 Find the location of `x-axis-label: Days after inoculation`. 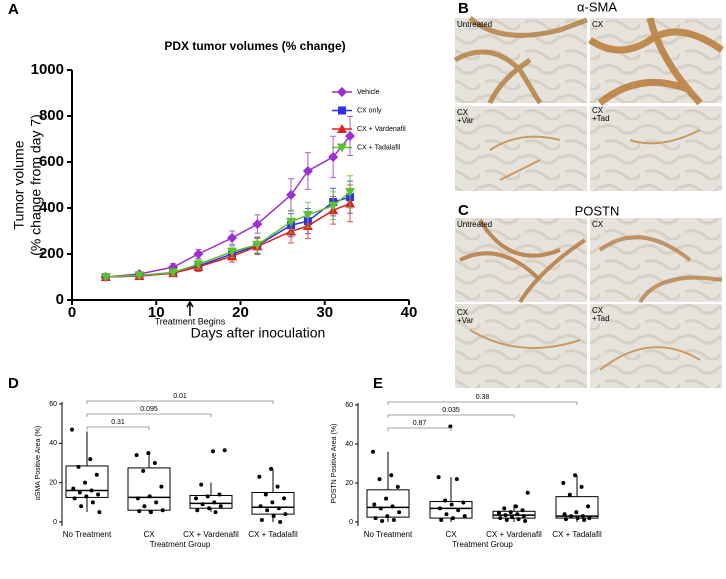

x-axis-label: Days after inoculation is located at coordinates (258, 333).